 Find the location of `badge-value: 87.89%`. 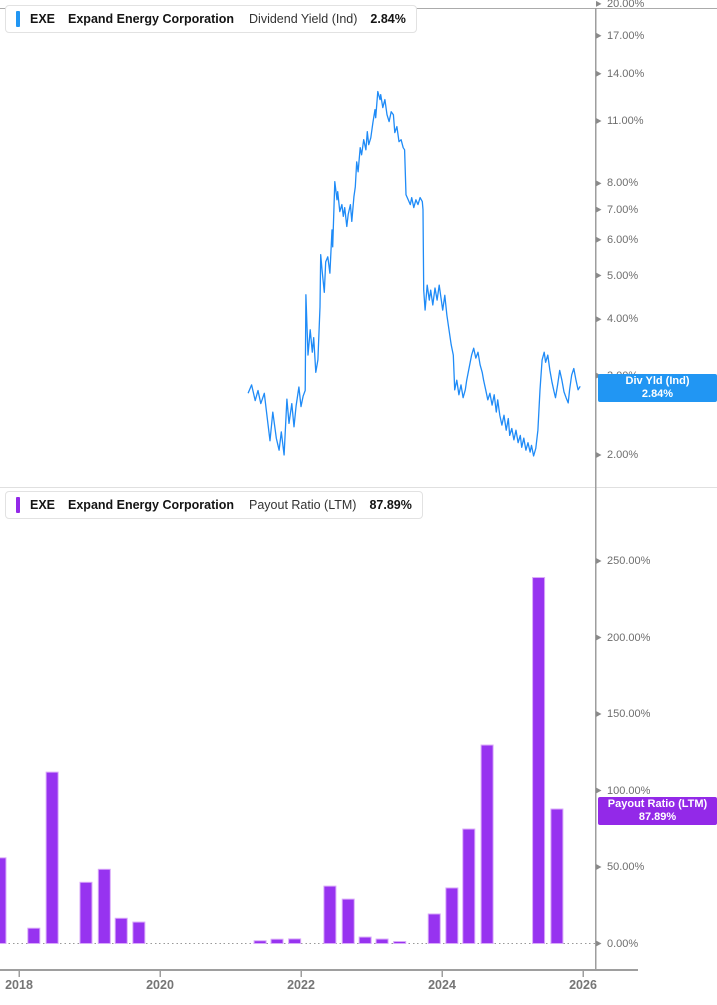

badge-value: 87.89% is located at coordinates (657, 817).